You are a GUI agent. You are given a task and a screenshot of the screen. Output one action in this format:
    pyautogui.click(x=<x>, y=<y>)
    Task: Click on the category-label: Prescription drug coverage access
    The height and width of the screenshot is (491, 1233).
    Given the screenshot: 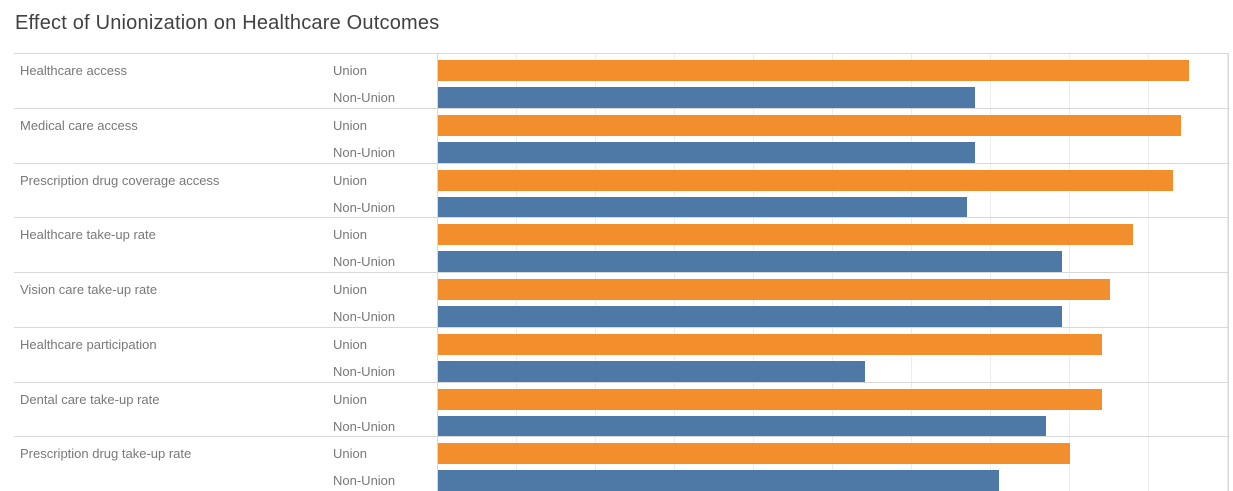 What is the action you would take?
    pyautogui.click(x=120, y=180)
    